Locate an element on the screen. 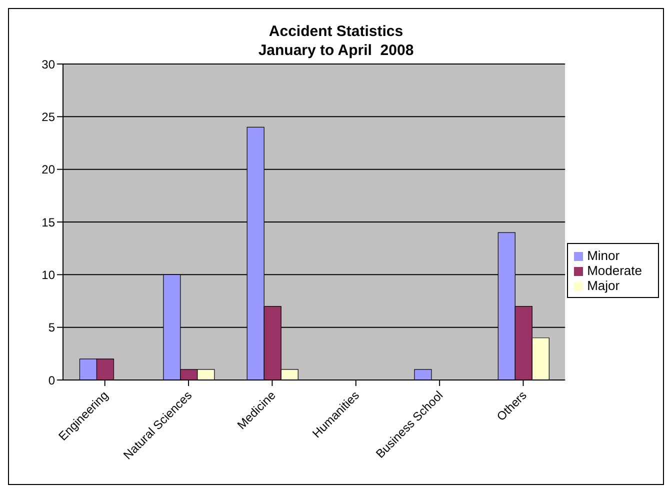  legend-label: Moderate is located at coordinates (614, 270).